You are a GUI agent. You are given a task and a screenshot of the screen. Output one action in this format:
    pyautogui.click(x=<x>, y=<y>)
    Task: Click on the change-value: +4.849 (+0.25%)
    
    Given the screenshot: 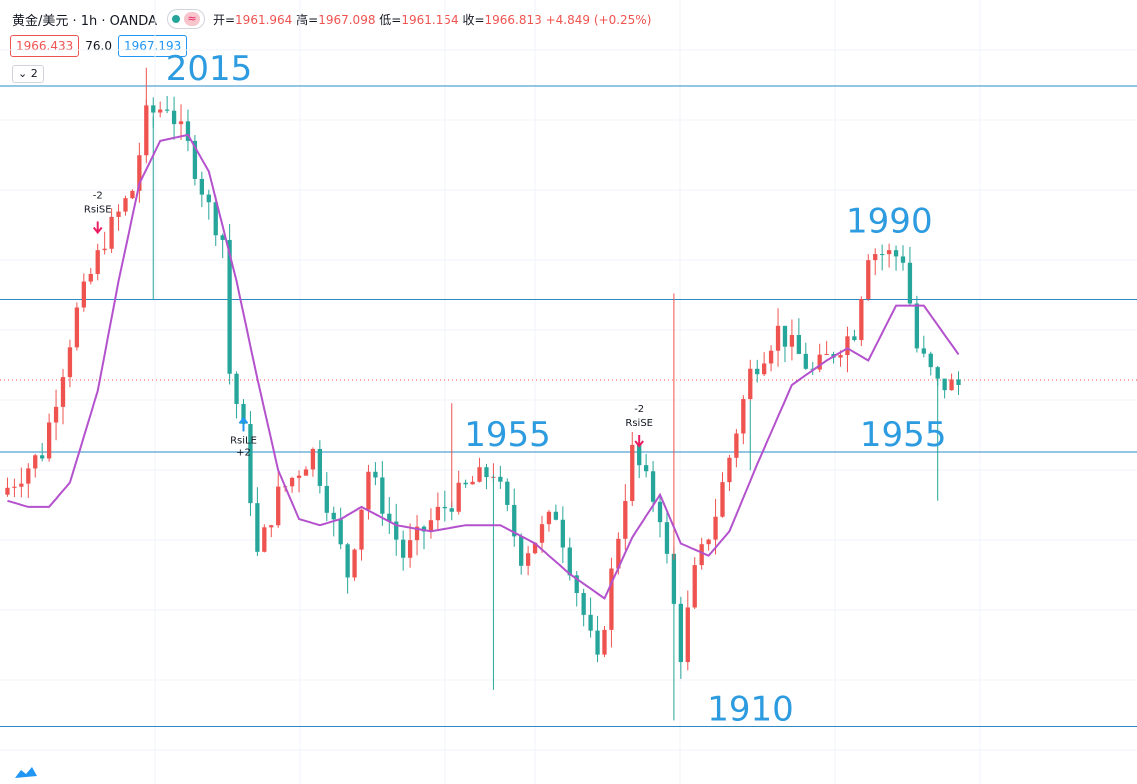 What is the action you would take?
    pyautogui.click(x=598, y=19)
    